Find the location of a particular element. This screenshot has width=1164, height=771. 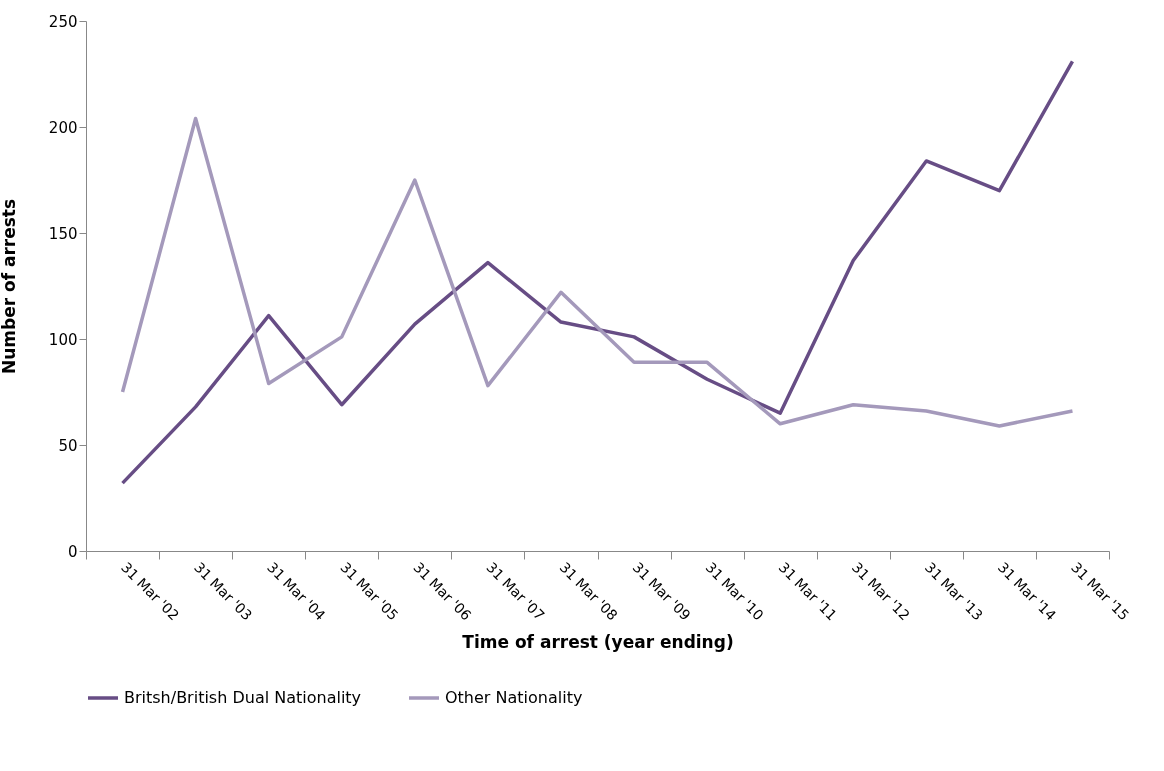

x-tick-label: 31 Mar '04 is located at coordinates (296, 591).